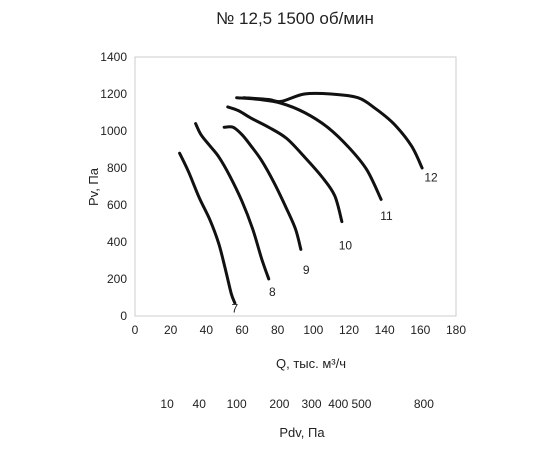 This screenshot has width=550, height=450. What do you see at coordinates (335, 242) in the screenshot?
I see `curve-labels: 7 8 9 10 11 12` at bounding box center [335, 242].